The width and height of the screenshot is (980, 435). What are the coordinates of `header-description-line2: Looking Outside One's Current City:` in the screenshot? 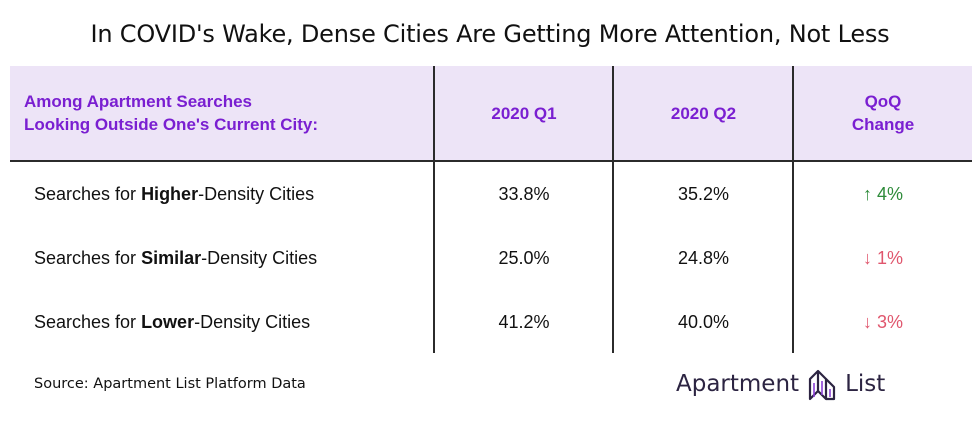 It's located at (171, 124).